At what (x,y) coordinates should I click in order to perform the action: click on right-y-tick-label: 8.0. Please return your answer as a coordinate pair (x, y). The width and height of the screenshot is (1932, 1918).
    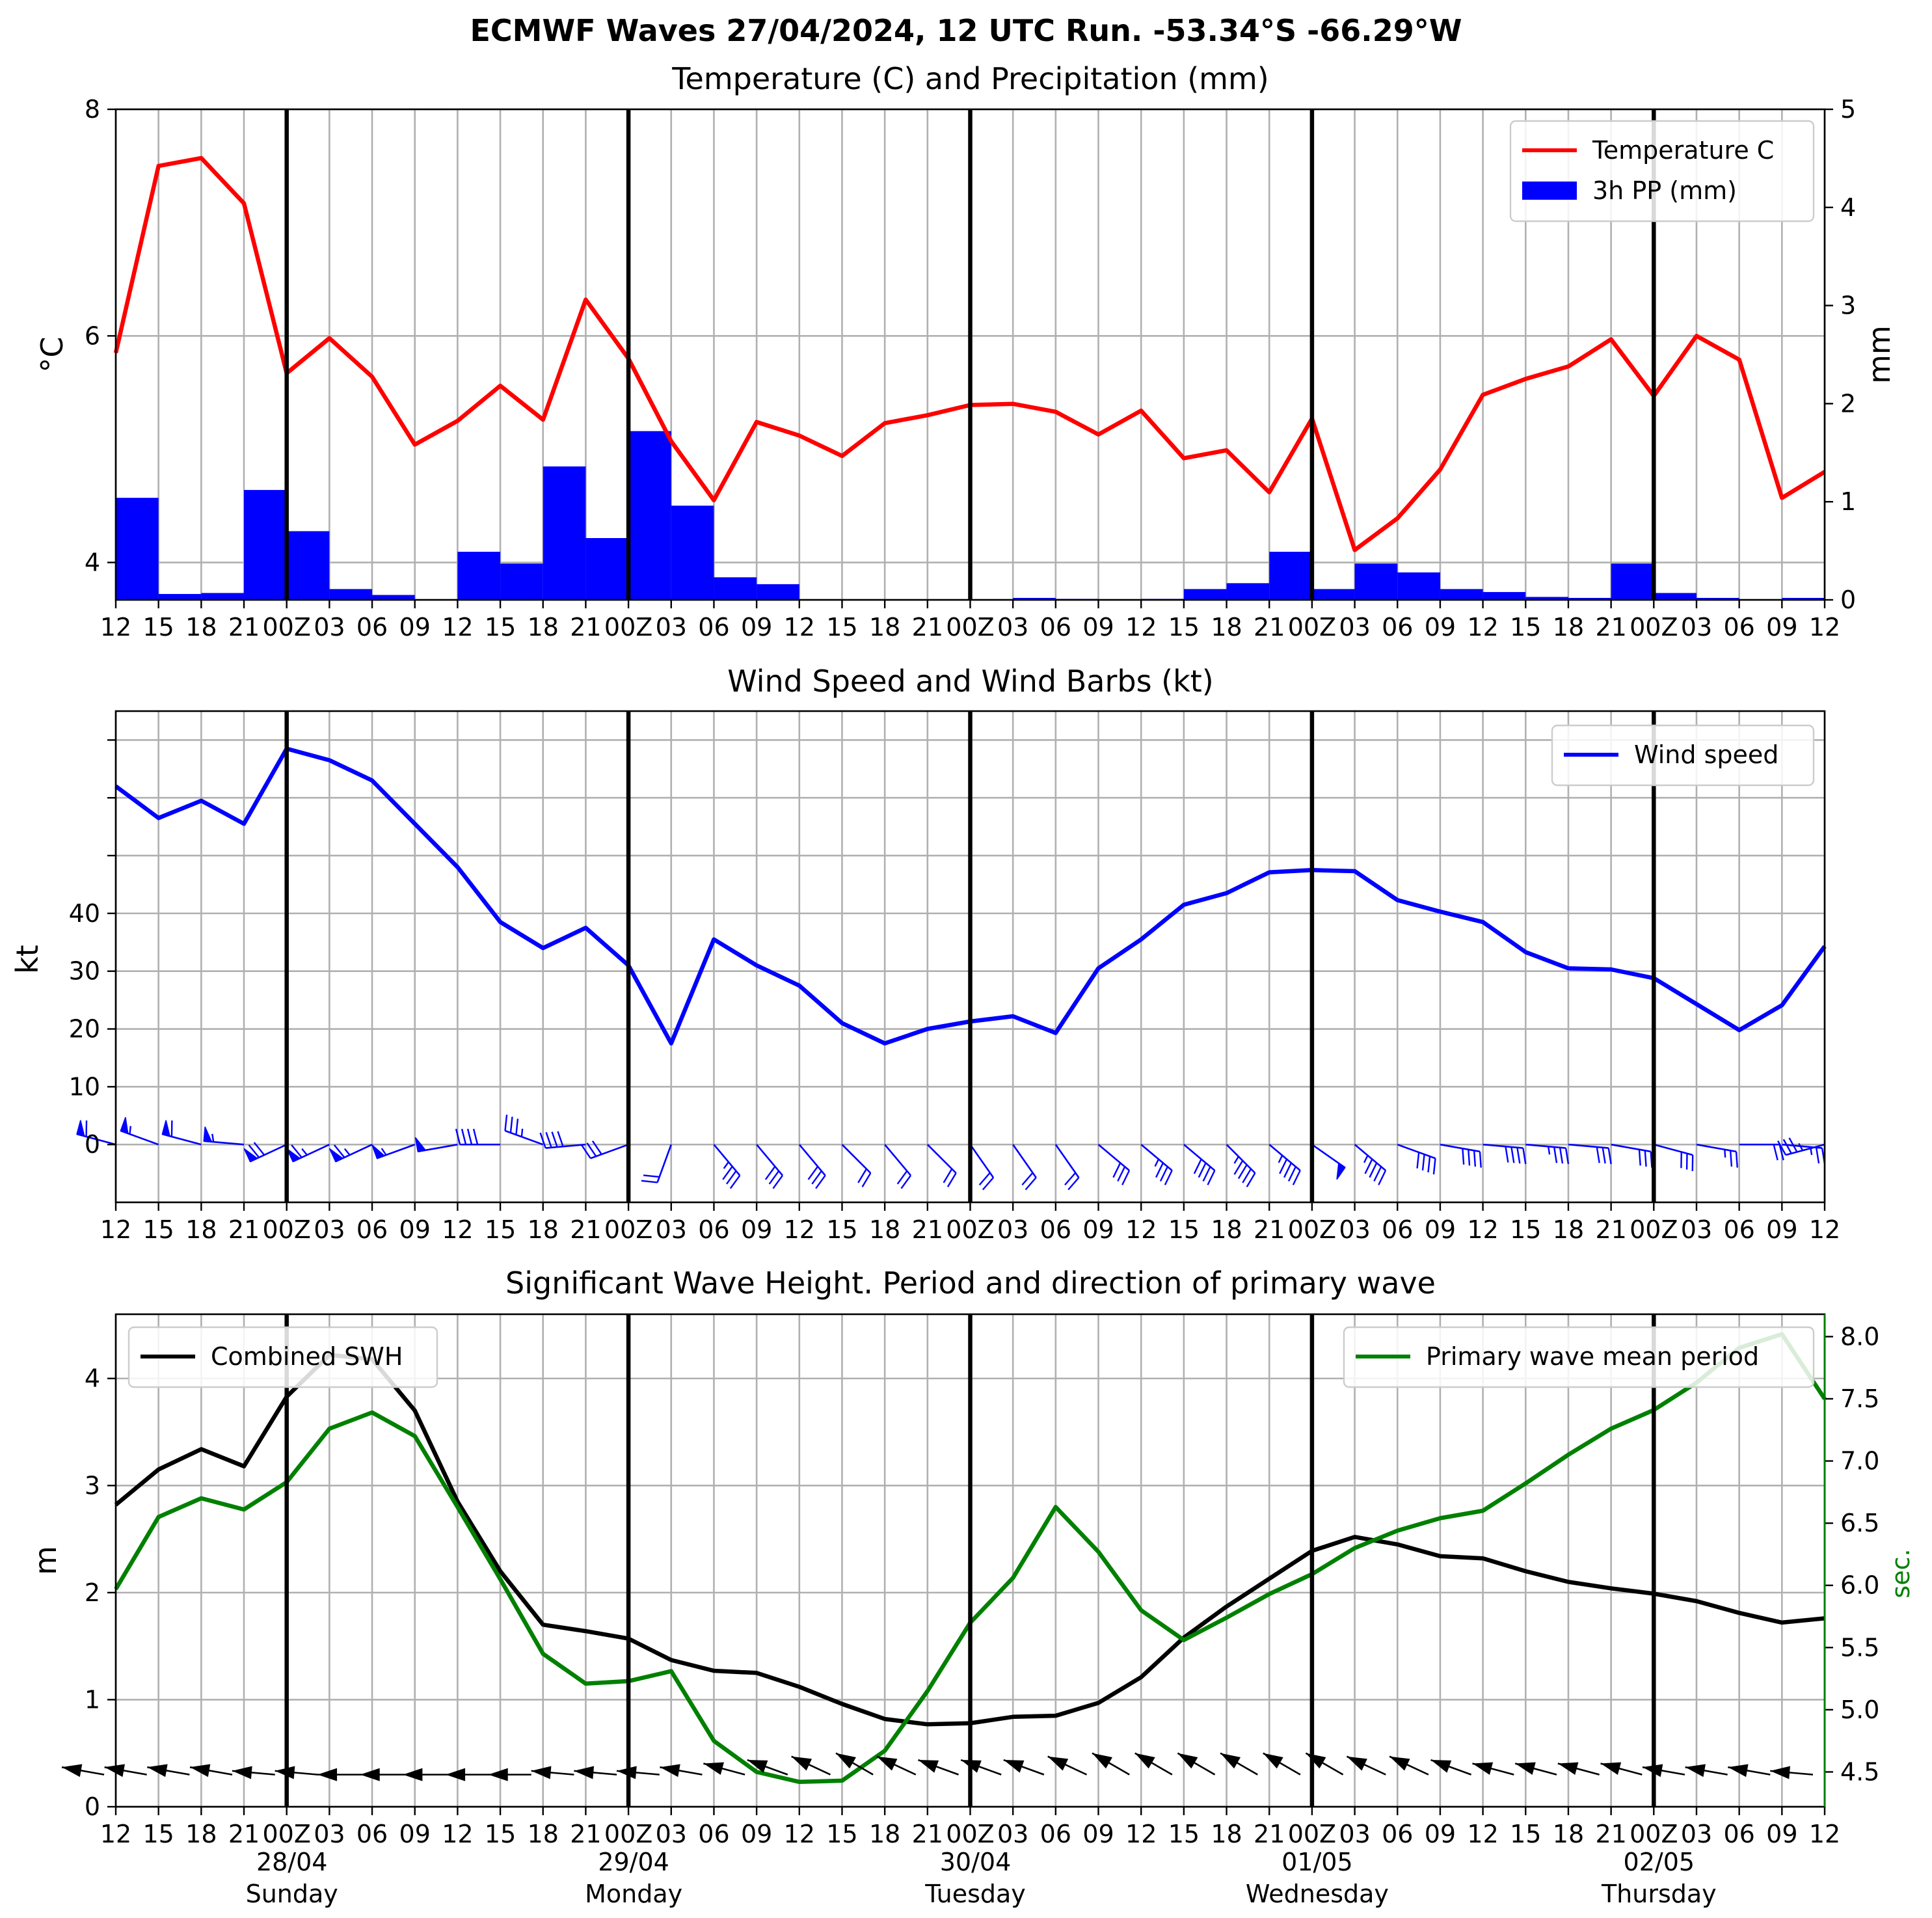
    Looking at the image, I should click on (1860, 1336).